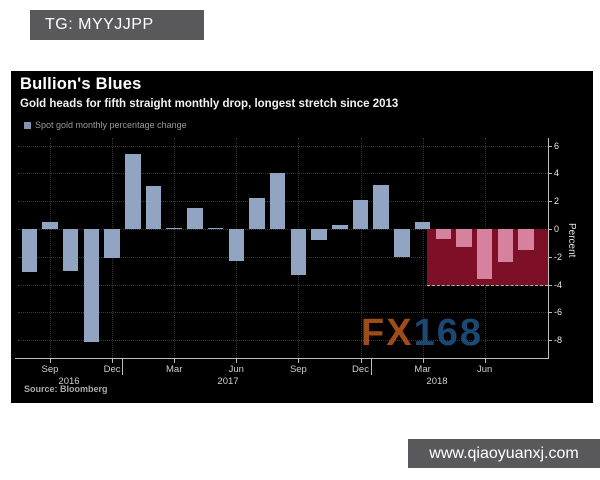 The height and width of the screenshot is (480, 600). I want to click on website-bar: www.qiaoyuanxj.com, so click(504, 453).